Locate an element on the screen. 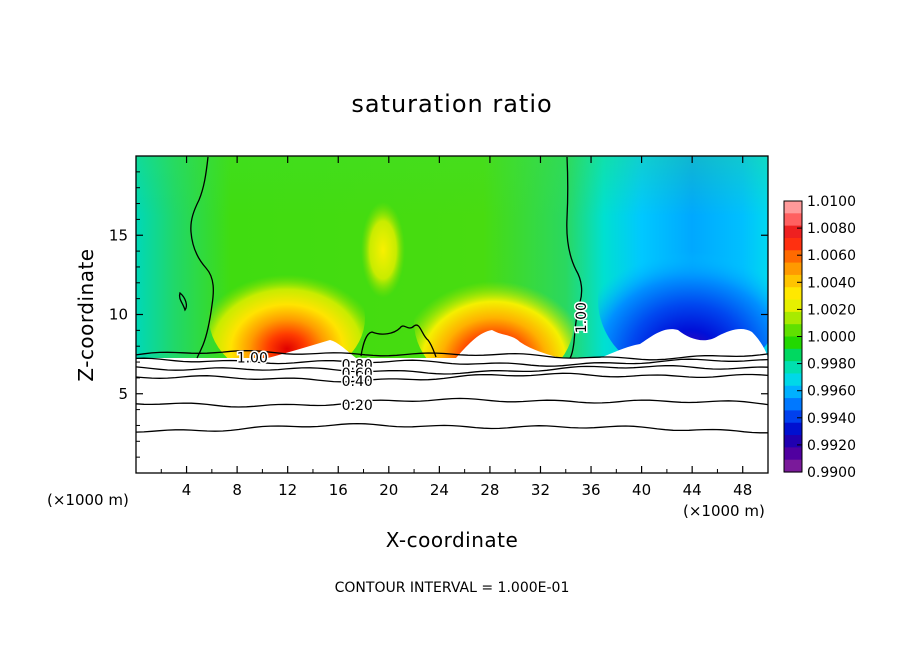  y-tick-label: 15 is located at coordinates (118, 235).